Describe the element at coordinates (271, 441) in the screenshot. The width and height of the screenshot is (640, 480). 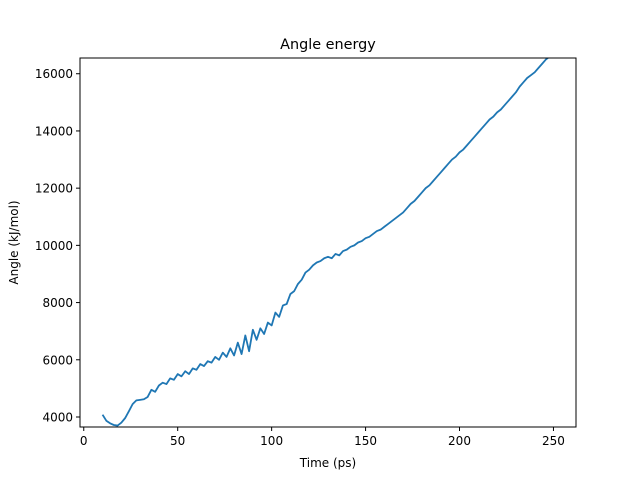
I see `x-tick-label: 100` at that location.